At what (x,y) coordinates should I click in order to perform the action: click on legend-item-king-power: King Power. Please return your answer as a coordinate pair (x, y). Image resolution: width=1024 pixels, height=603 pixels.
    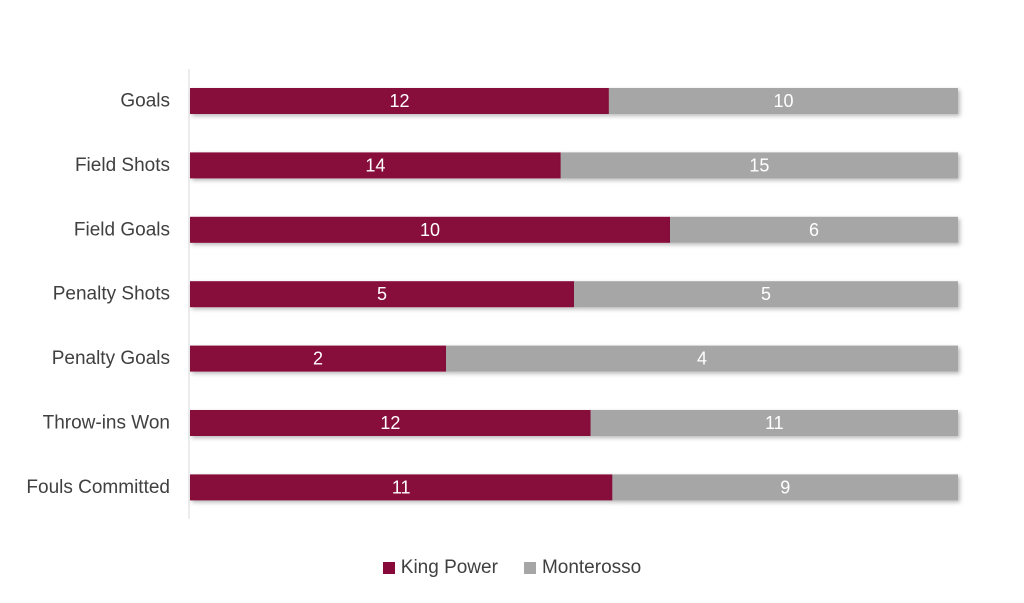
    Looking at the image, I should click on (440, 568).